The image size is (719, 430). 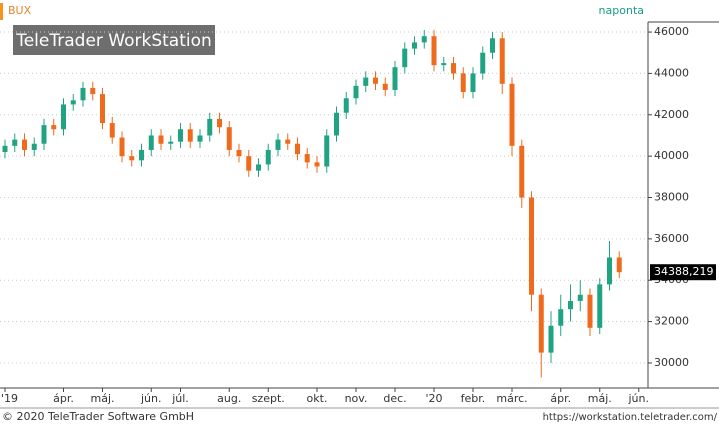 I want to click on chart-title: BUX, so click(x=20, y=10).